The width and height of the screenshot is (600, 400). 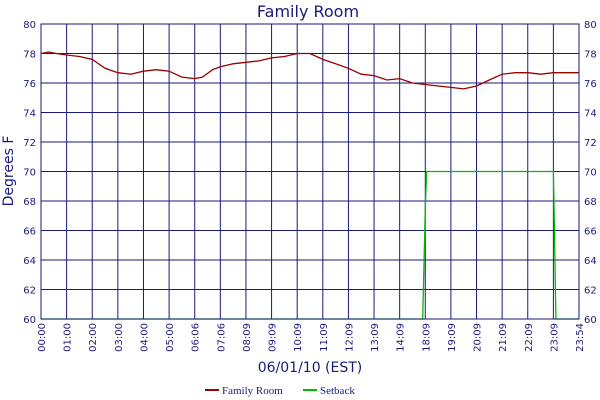 What do you see at coordinates (29, 261) in the screenshot?
I see `y-tick-label: 64` at bounding box center [29, 261].